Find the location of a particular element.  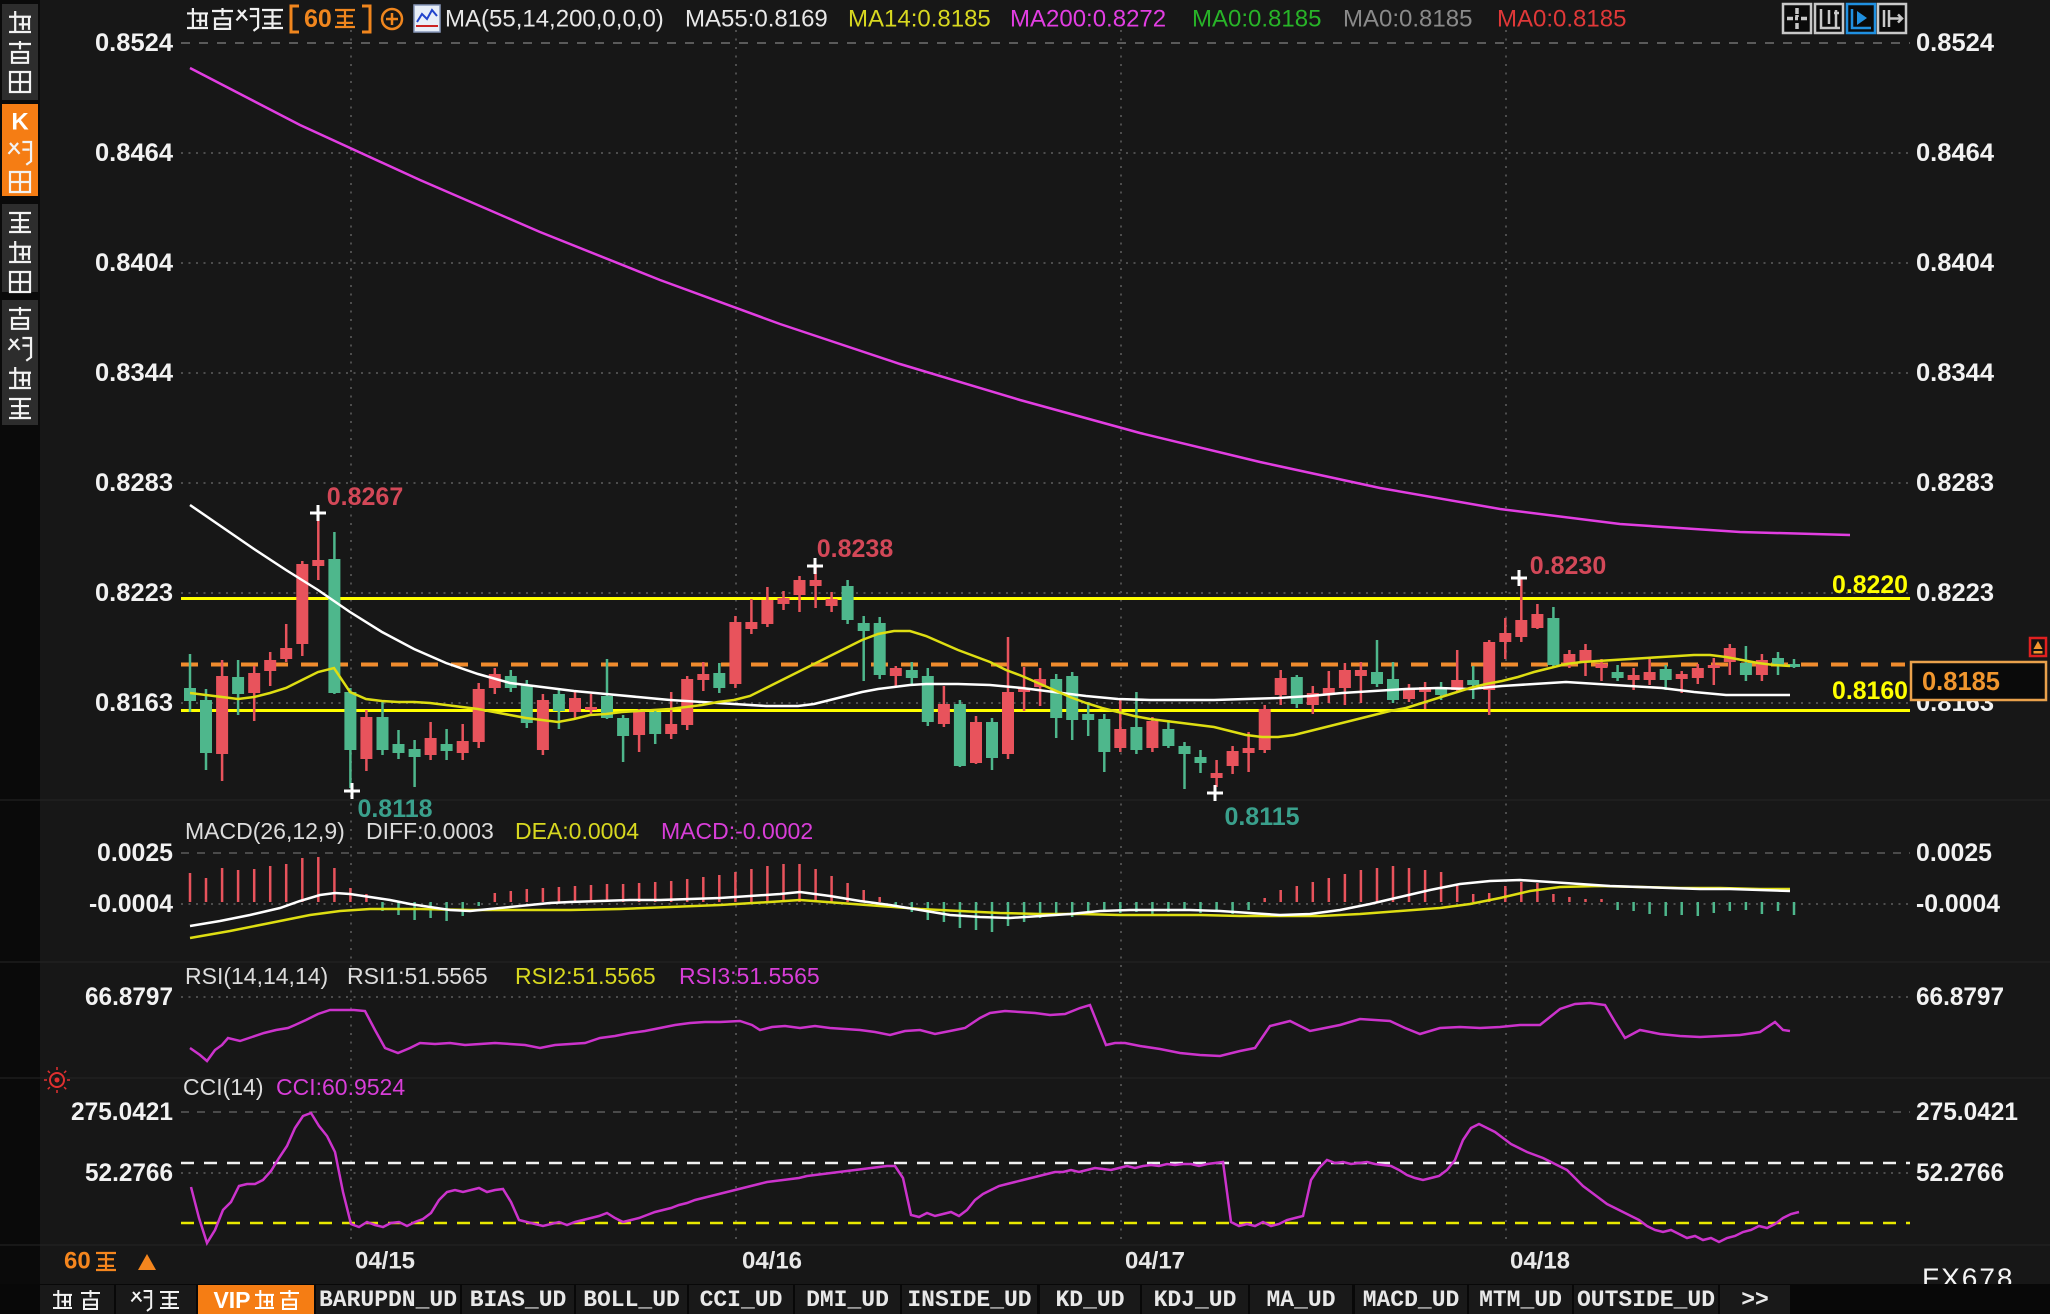

svg-text: INSIDE_UD is located at coordinates (969, 1300).